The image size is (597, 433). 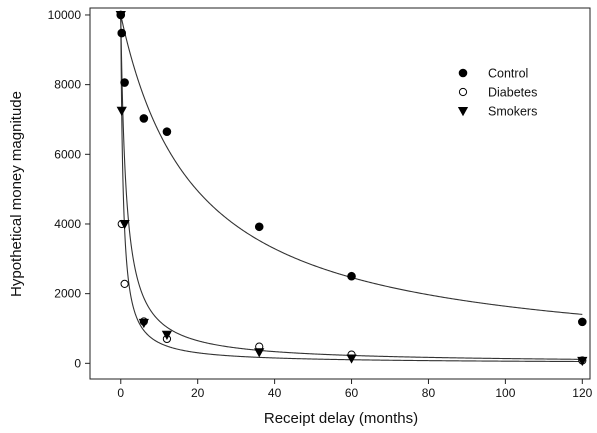 What do you see at coordinates (198, 393) in the screenshot?
I see `x-tick-label: 20` at bounding box center [198, 393].